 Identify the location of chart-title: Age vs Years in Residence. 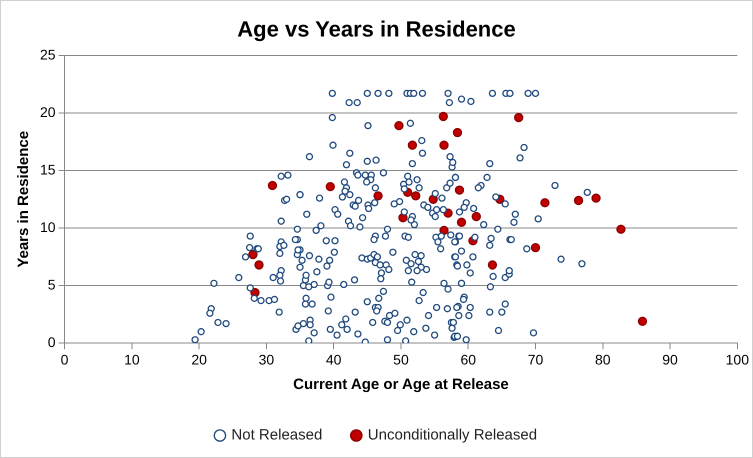
(376, 29).